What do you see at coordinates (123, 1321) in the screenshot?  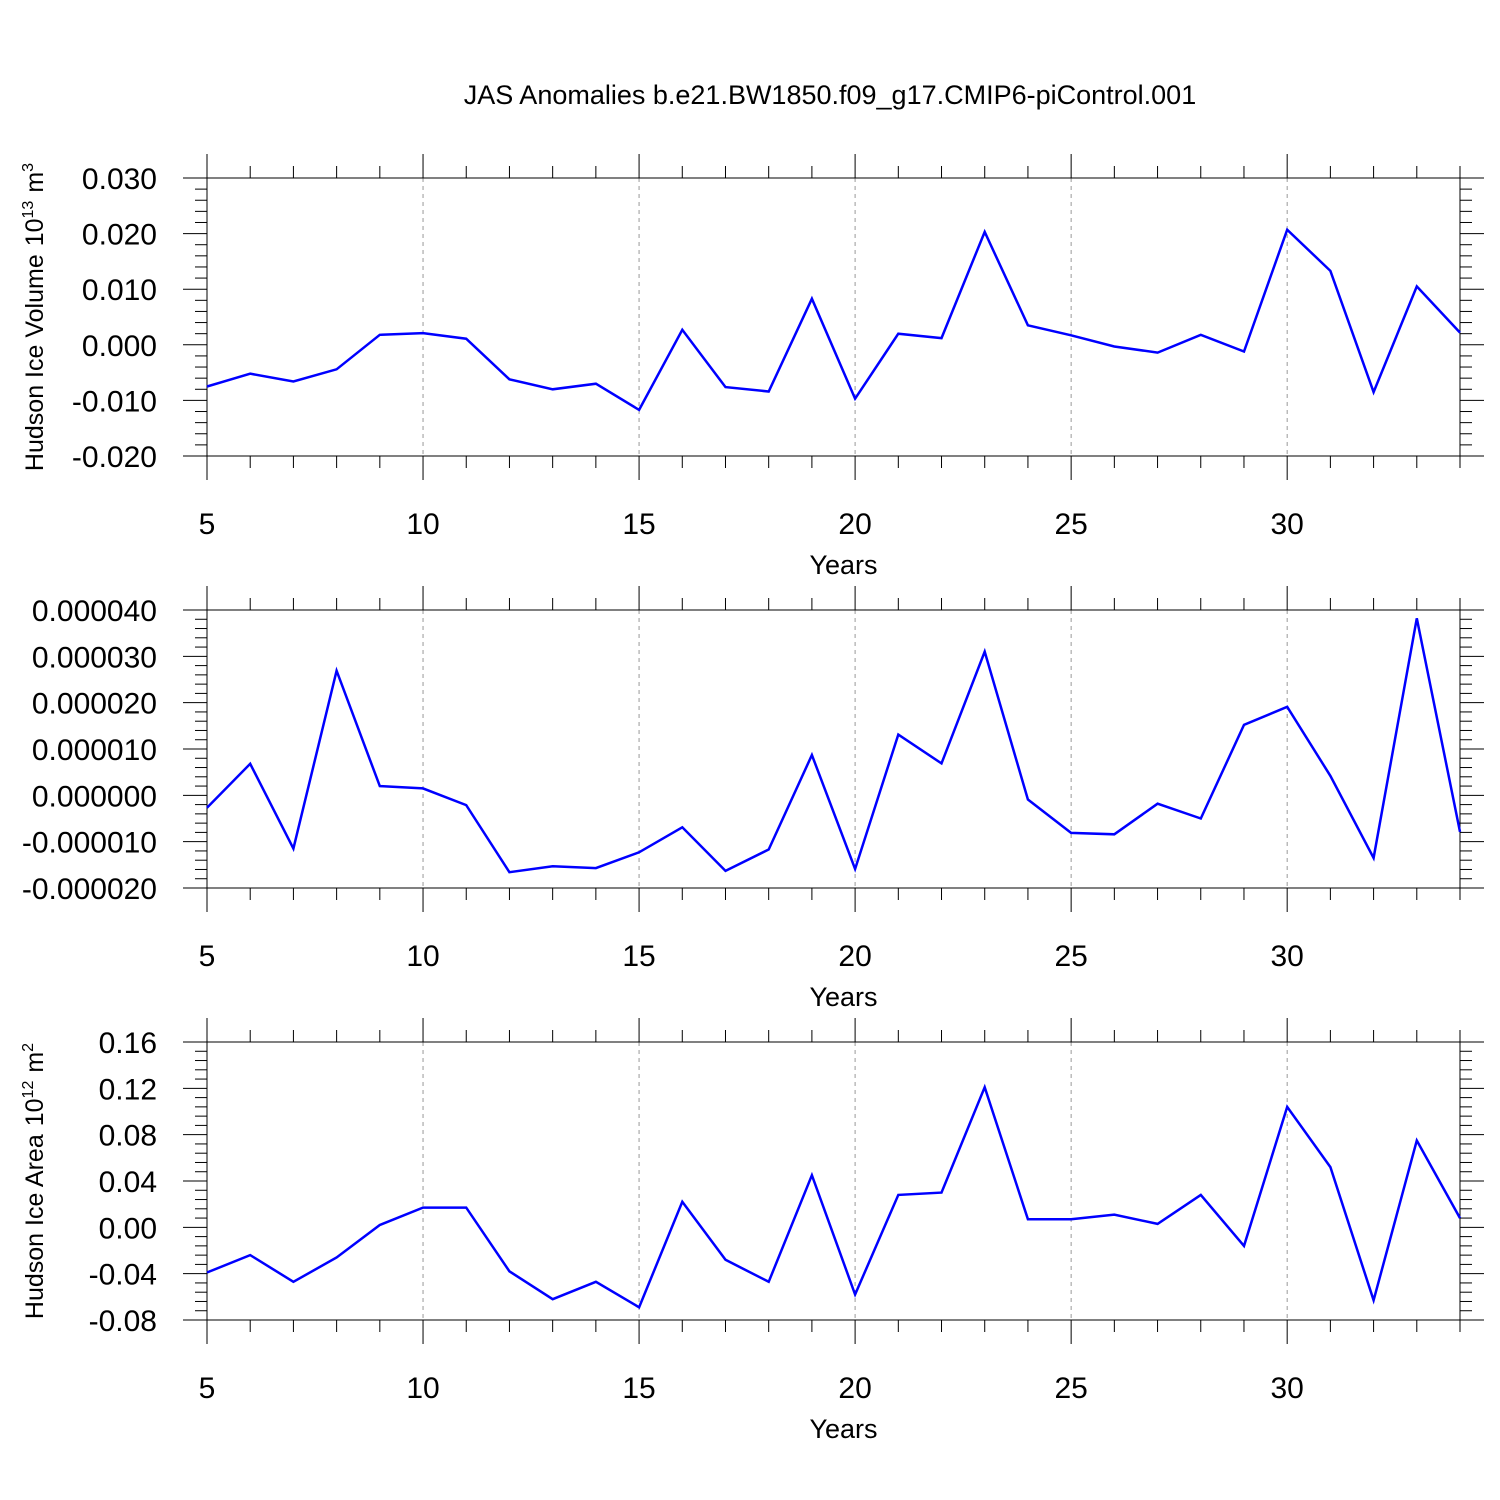 I see `y-tick-label: -0.08` at bounding box center [123, 1321].